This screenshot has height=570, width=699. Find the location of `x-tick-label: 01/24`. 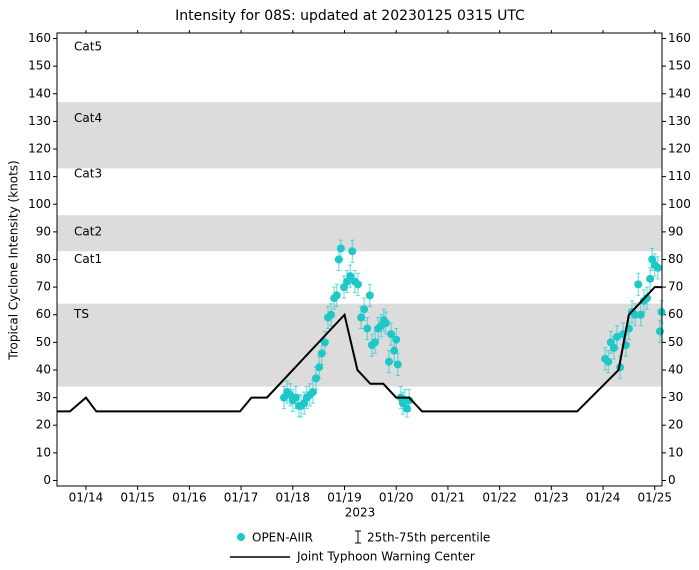

x-tick-label: 01/24 is located at coordinates (603, 498).